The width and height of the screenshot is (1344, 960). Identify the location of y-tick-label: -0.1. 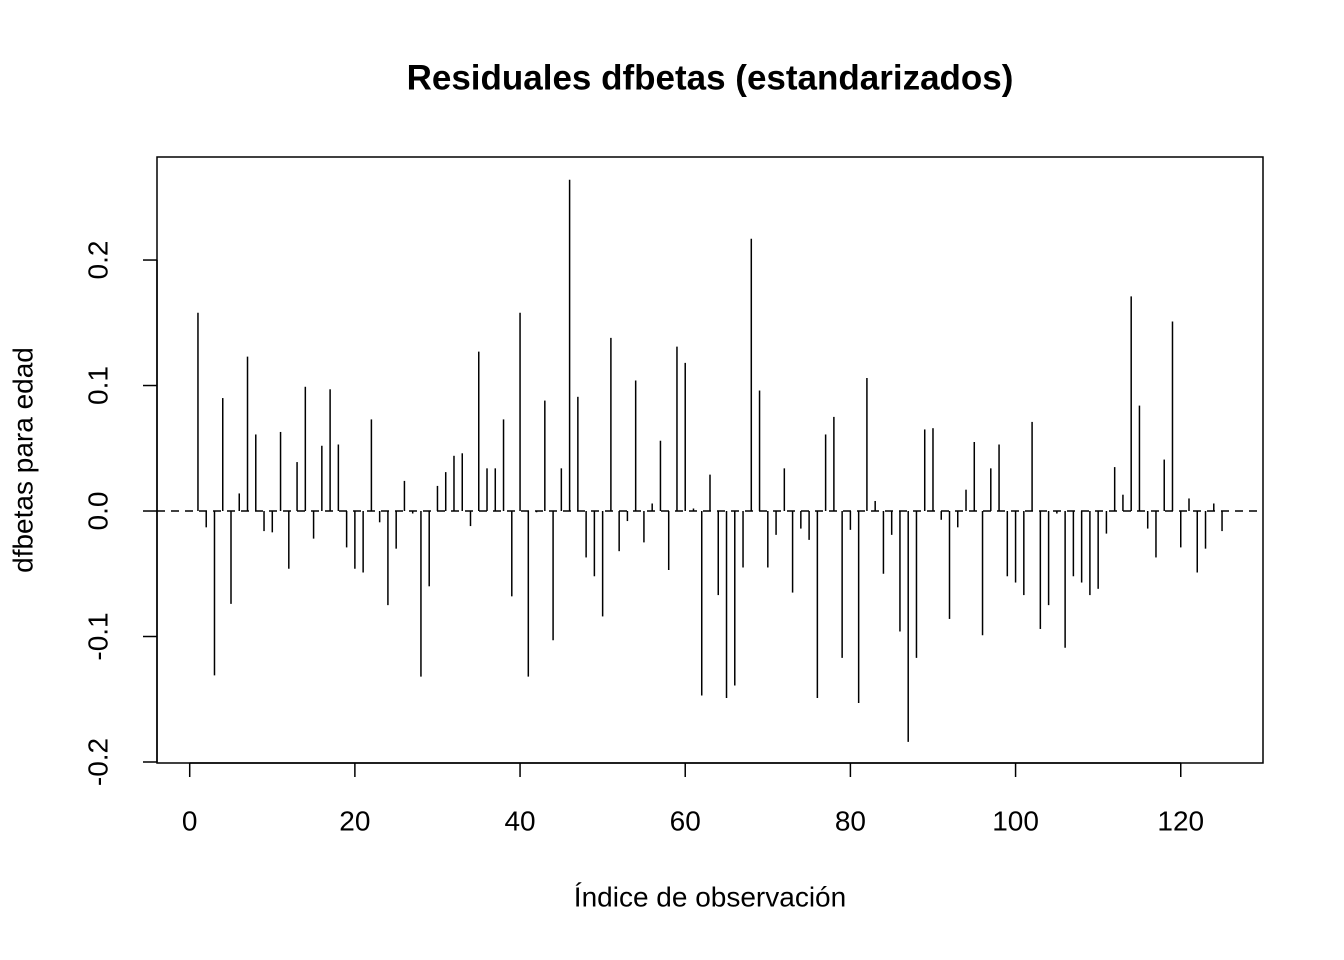
(97, 636).